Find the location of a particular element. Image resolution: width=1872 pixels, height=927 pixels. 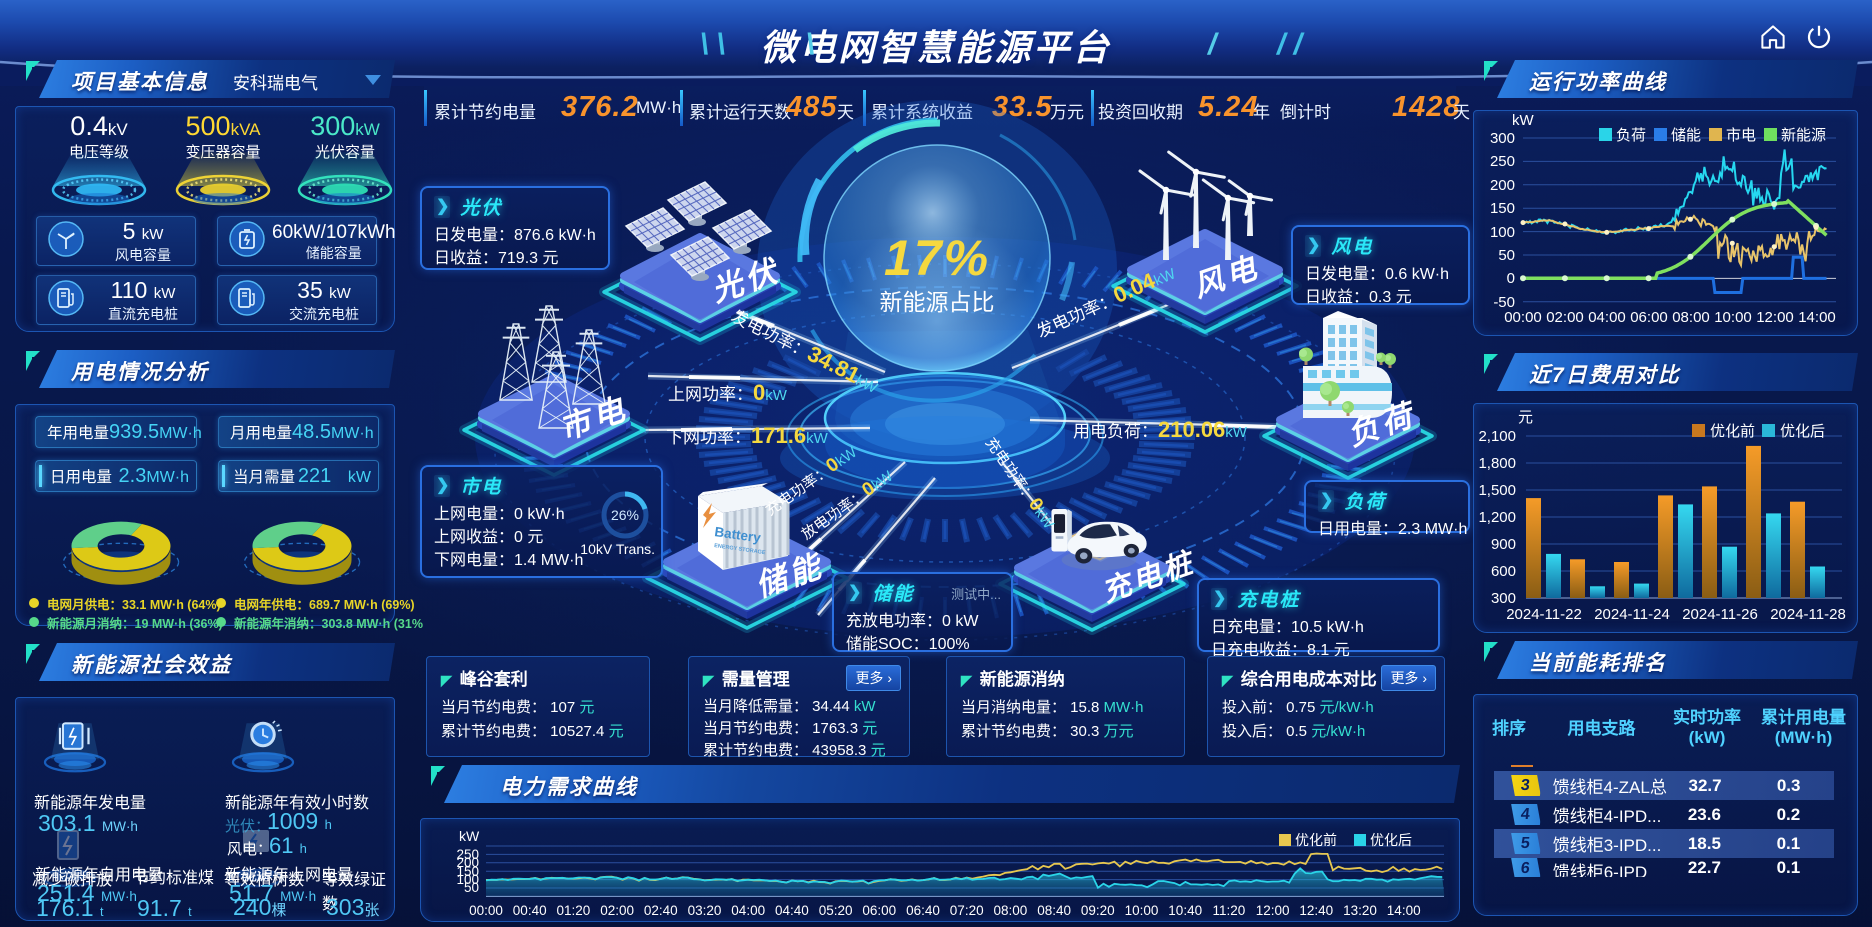

svg-text: 新能源占比 is located at coordinates (937, 302).